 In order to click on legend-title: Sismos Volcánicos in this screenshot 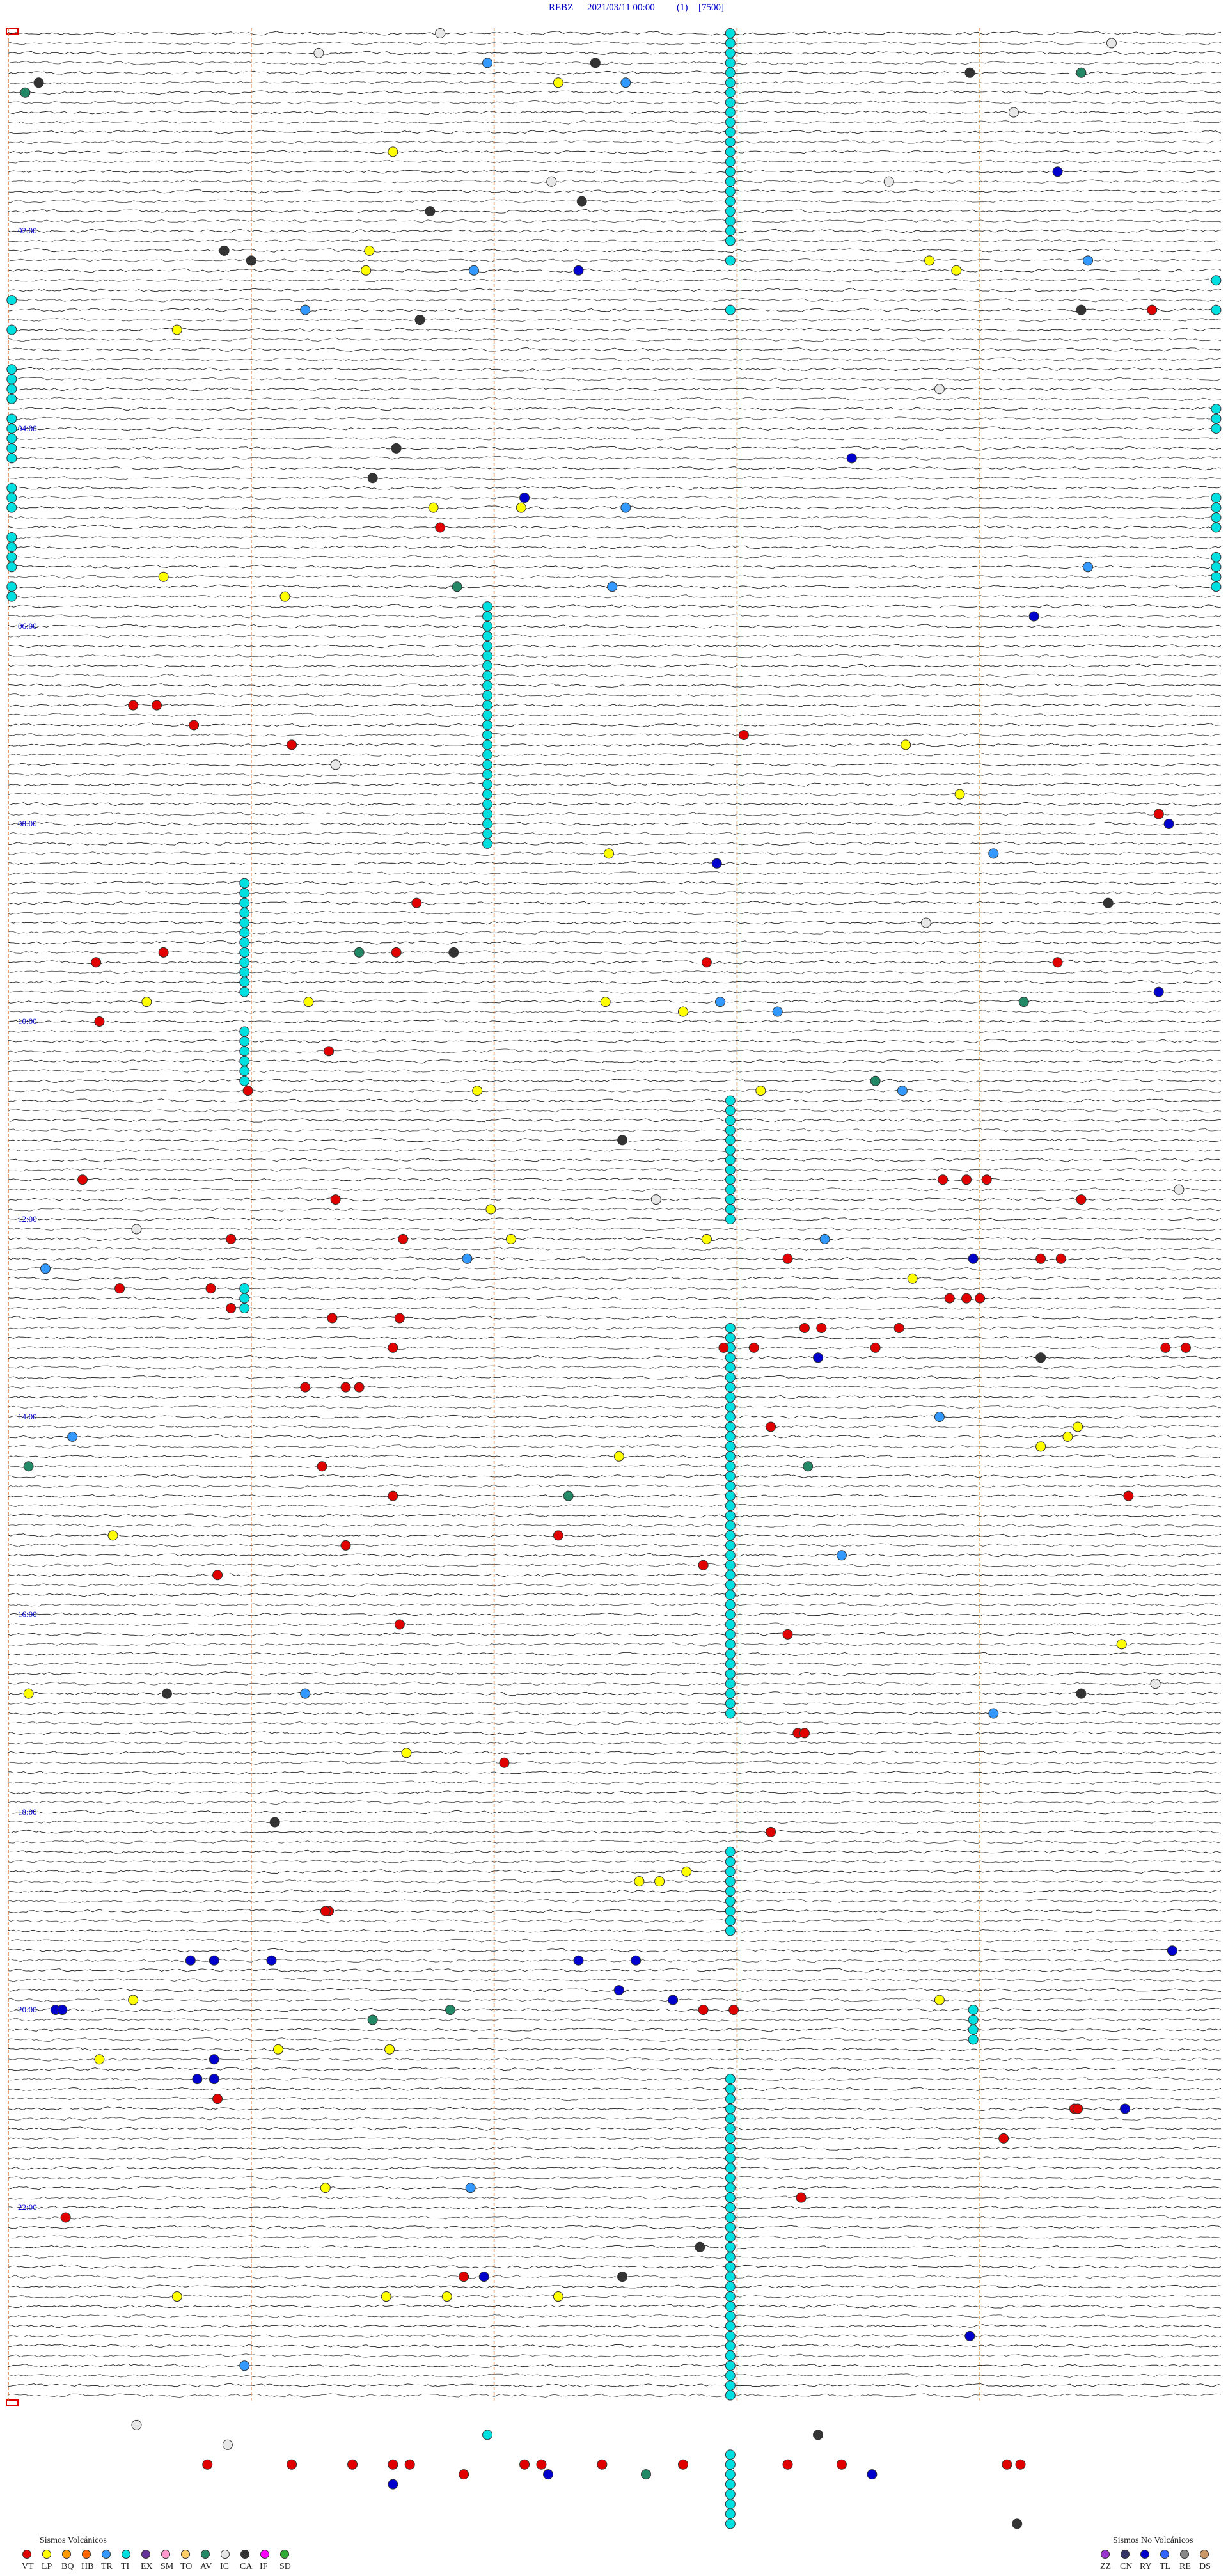, I will do `click(73, 2540)`.